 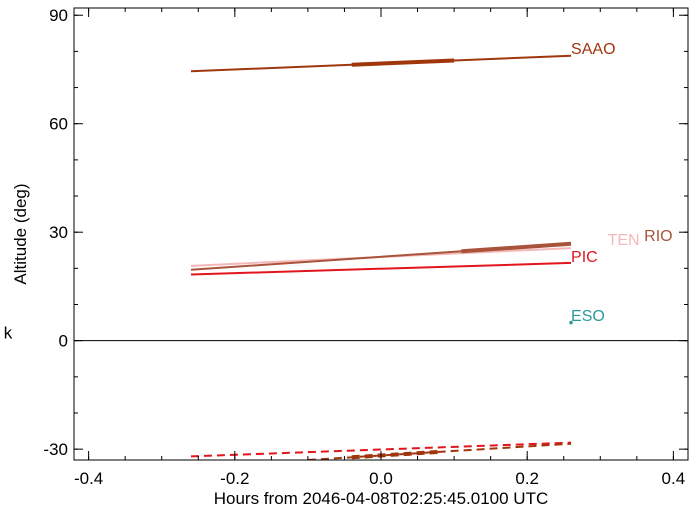 What do you see at coordinates (658, 236) in the screenshot?
I see `rio-label: RIO` at bounding box center [658, 236].